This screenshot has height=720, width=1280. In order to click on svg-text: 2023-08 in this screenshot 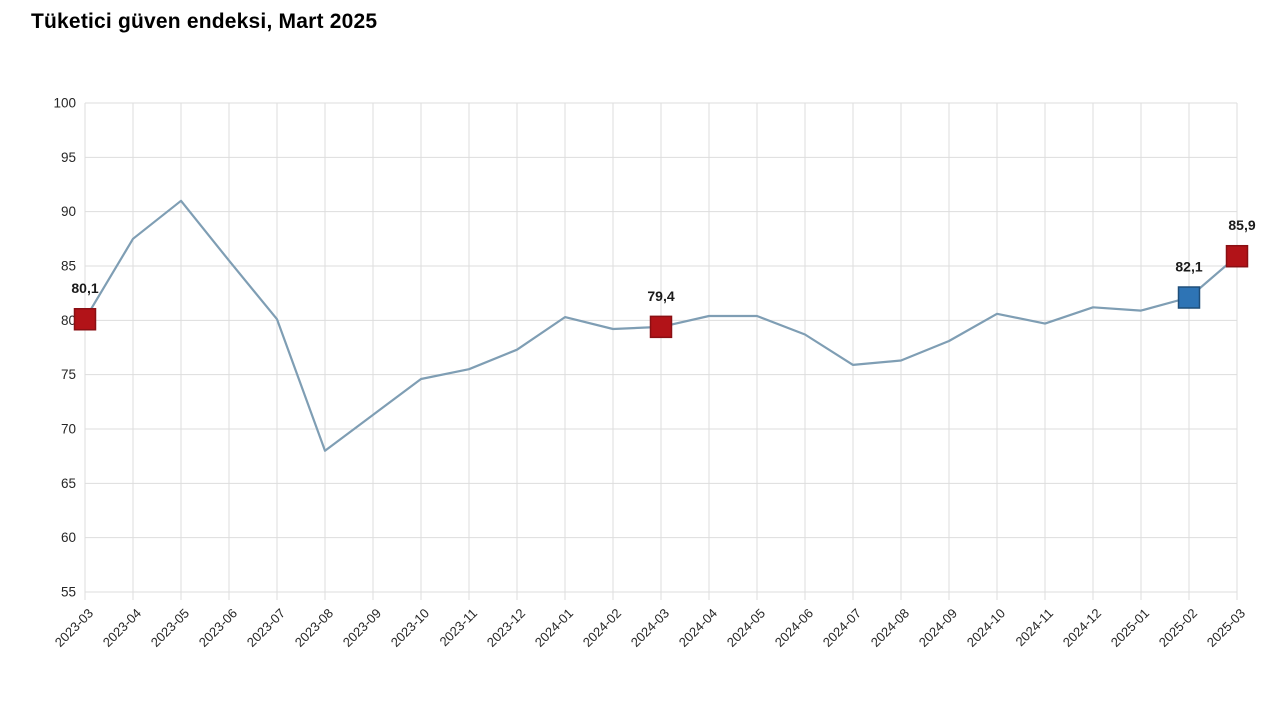, I will do `click(314, 628)`.